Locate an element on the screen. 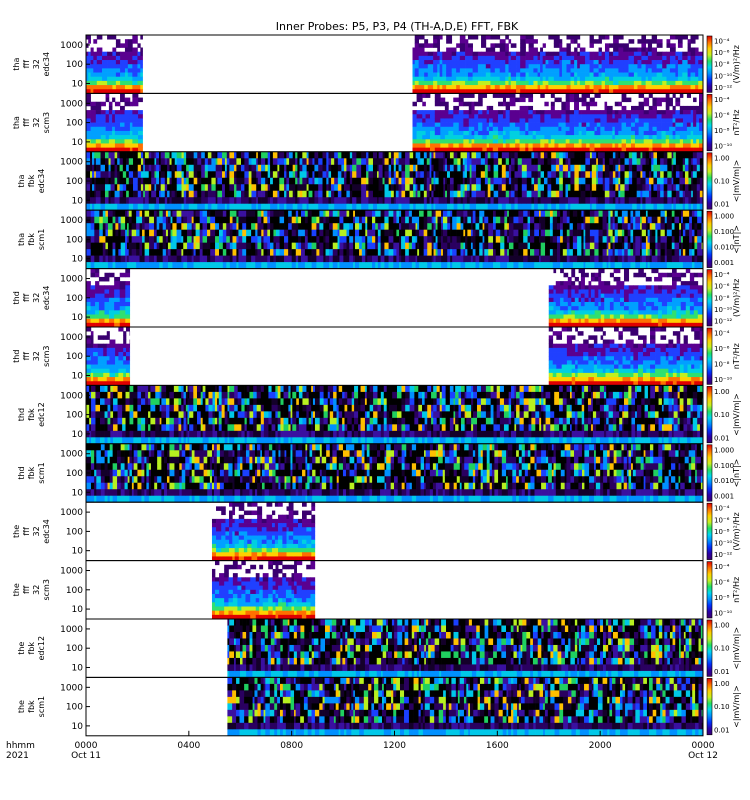 The height and width of the screenshot is (800, 750). colorbar-label: <|nT|> is located at coordinates (736, 473).